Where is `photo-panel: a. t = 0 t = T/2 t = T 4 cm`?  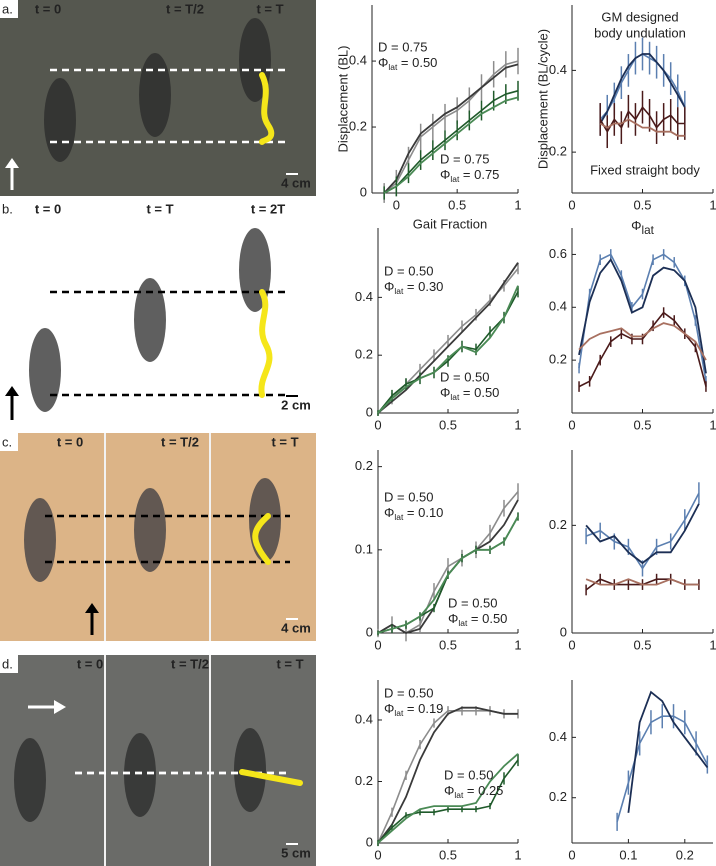
photo-panel: a. t = 0 t = T/2 t = T 4 cm is located at coordinates (158, 98).